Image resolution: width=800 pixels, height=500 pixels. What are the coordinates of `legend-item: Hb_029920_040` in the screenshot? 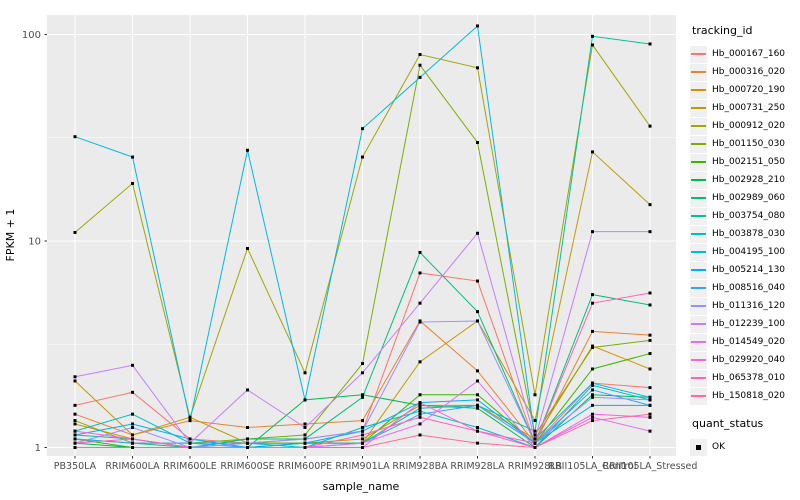 It's located at (744, 360).